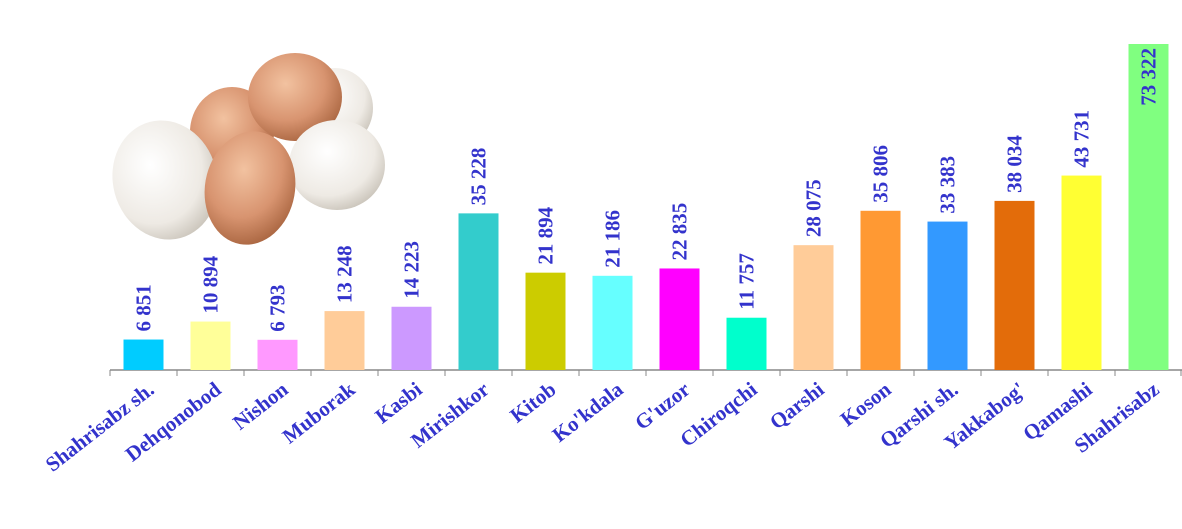  What do you see at coordinates (881, 174) in the screenshot?
I see `value-label: 35 806` at bounding box center [881, 174].